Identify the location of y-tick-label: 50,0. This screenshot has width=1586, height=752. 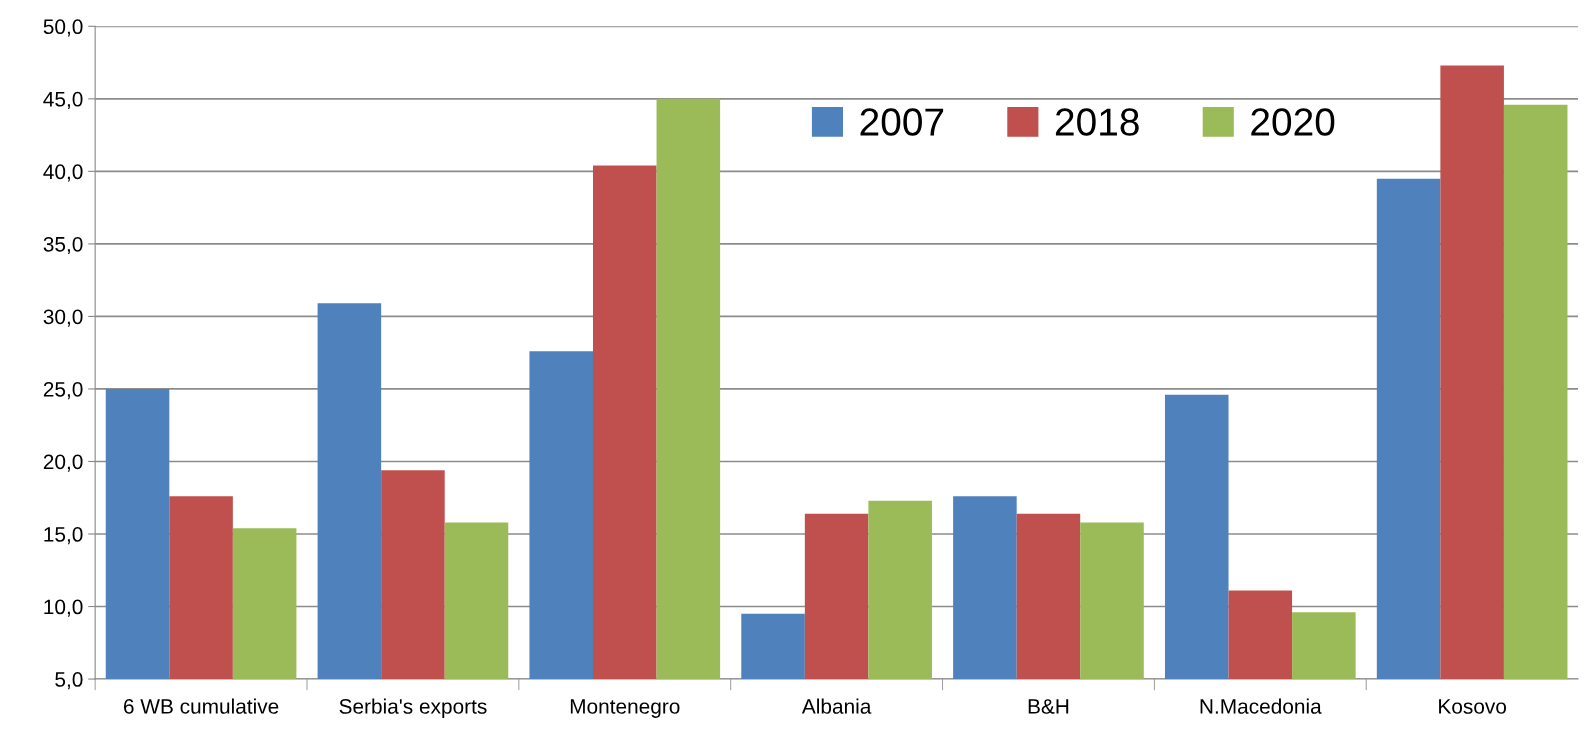
(63, 28).